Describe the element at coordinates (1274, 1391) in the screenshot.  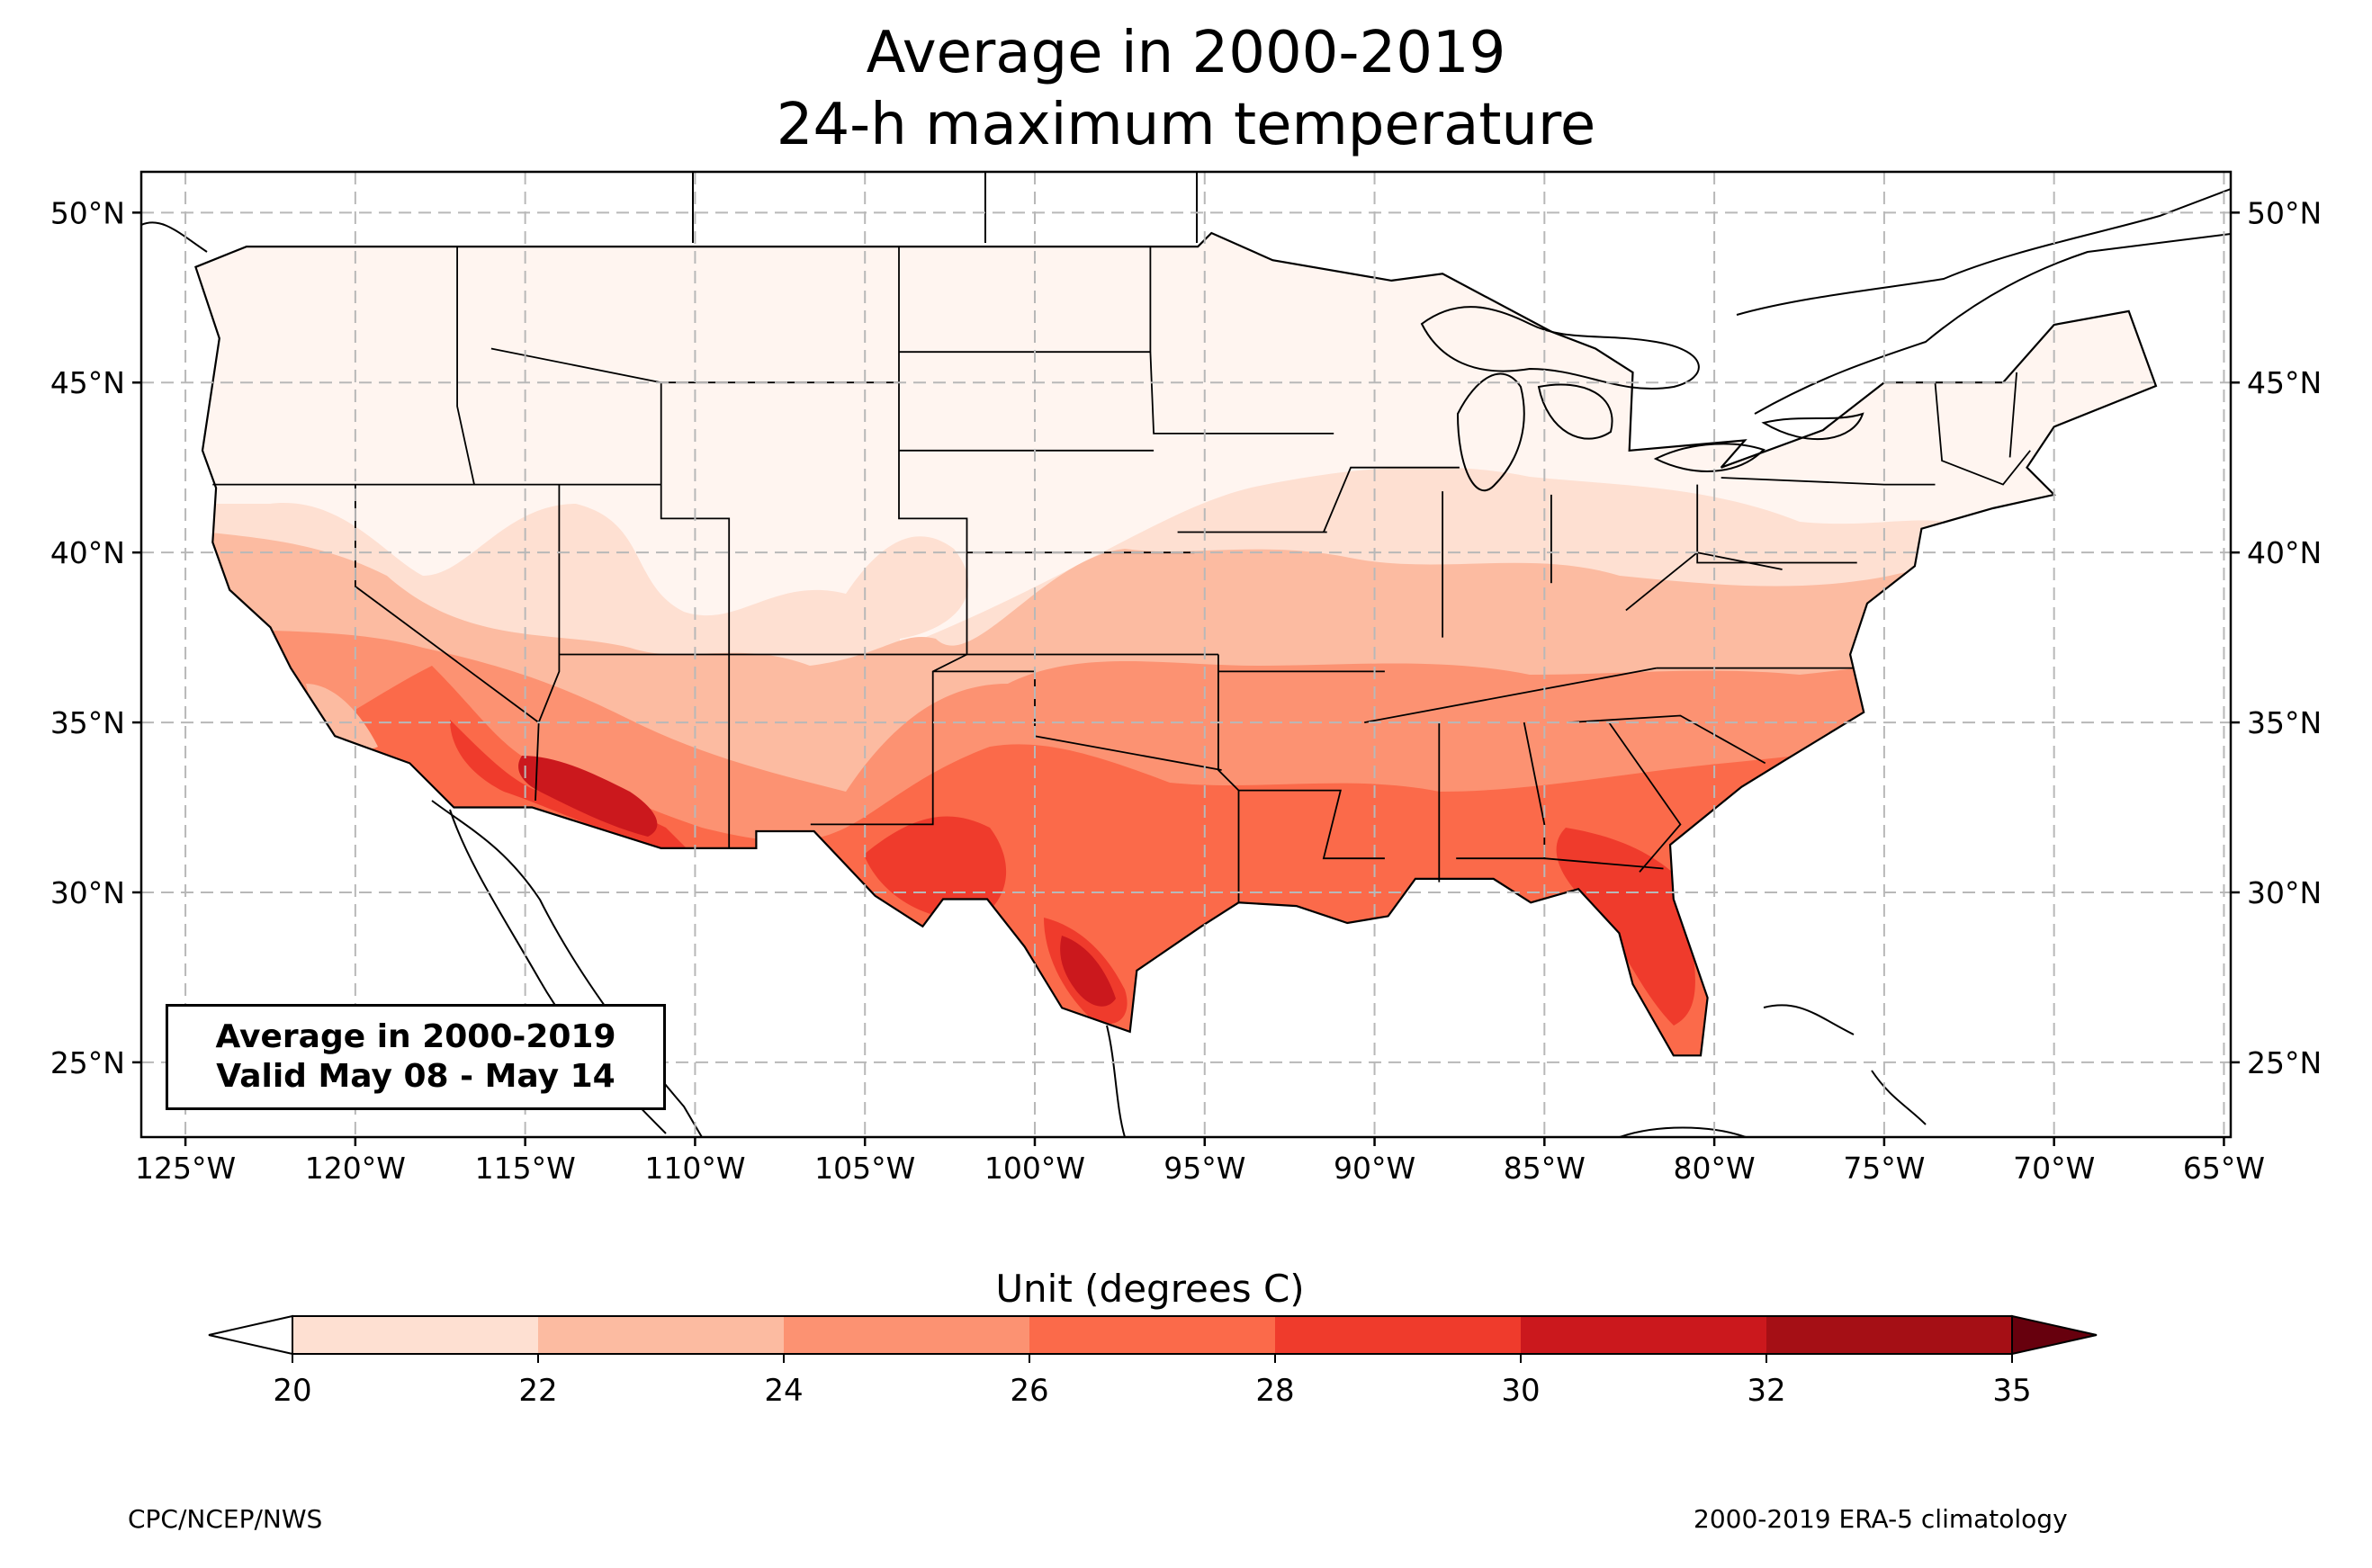
I see `colorbar-tick-label: 28` at that location.